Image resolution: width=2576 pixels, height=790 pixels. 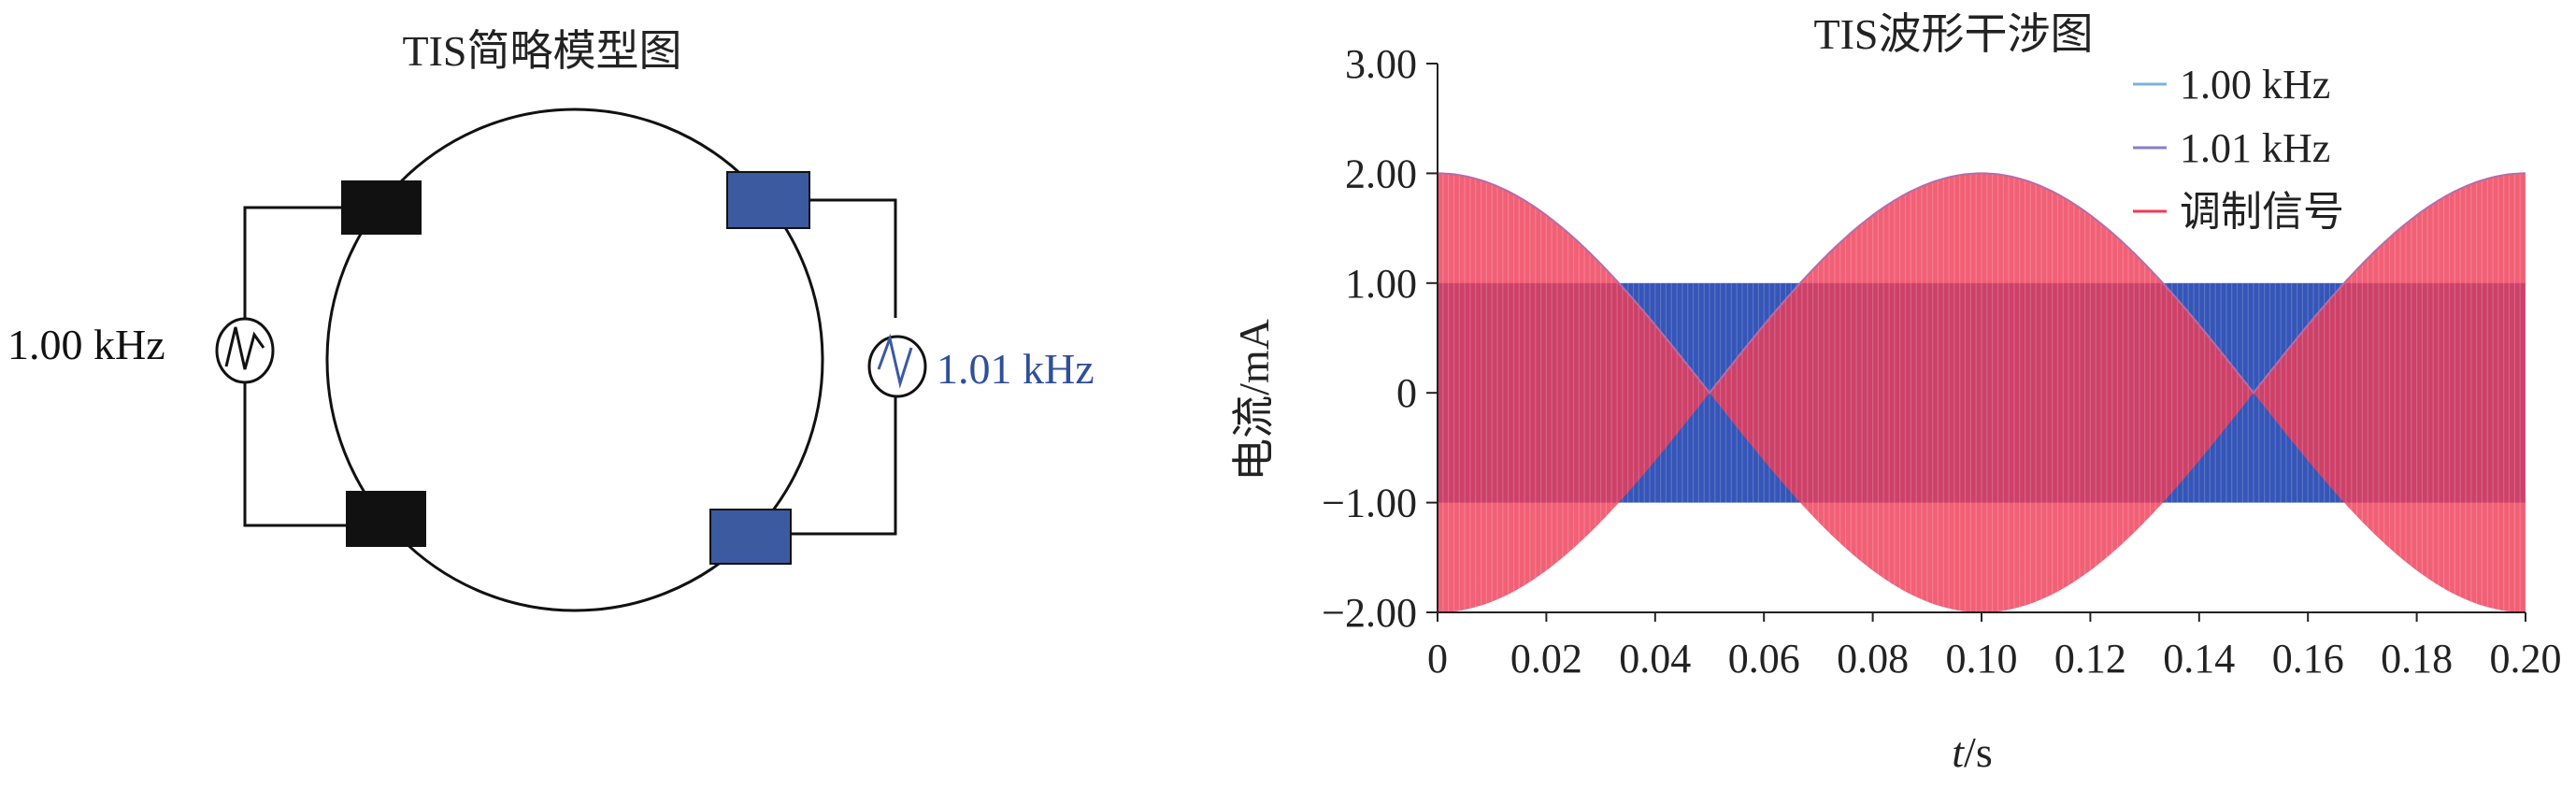 What do you see at coordinates (1254, 400) in the screenshot?
I see `y-axis-label: 电流/mA` at bounding box center [1254, 400].